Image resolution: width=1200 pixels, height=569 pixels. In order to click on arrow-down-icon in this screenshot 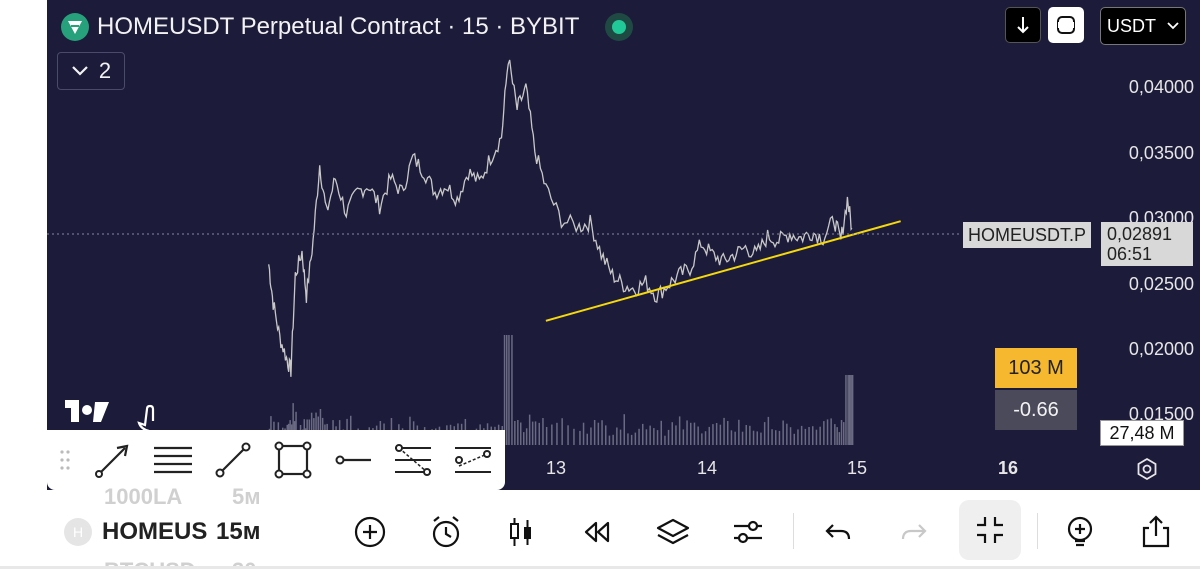, I will do `click(1023, 25)`.